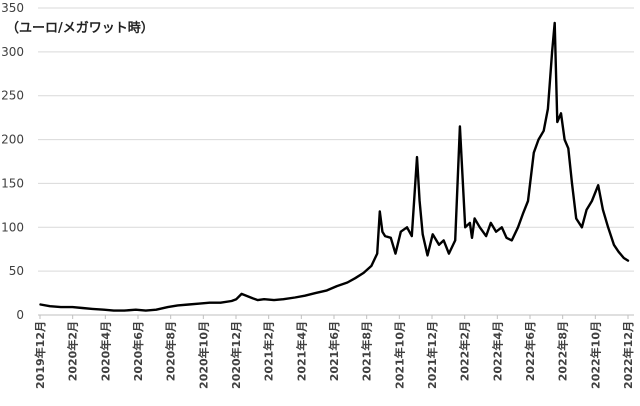  What do you see at coordinates (399, 355) in the screenshot?
I see `x-tick-label: 2021年10月` at bounding box center [399, 355].